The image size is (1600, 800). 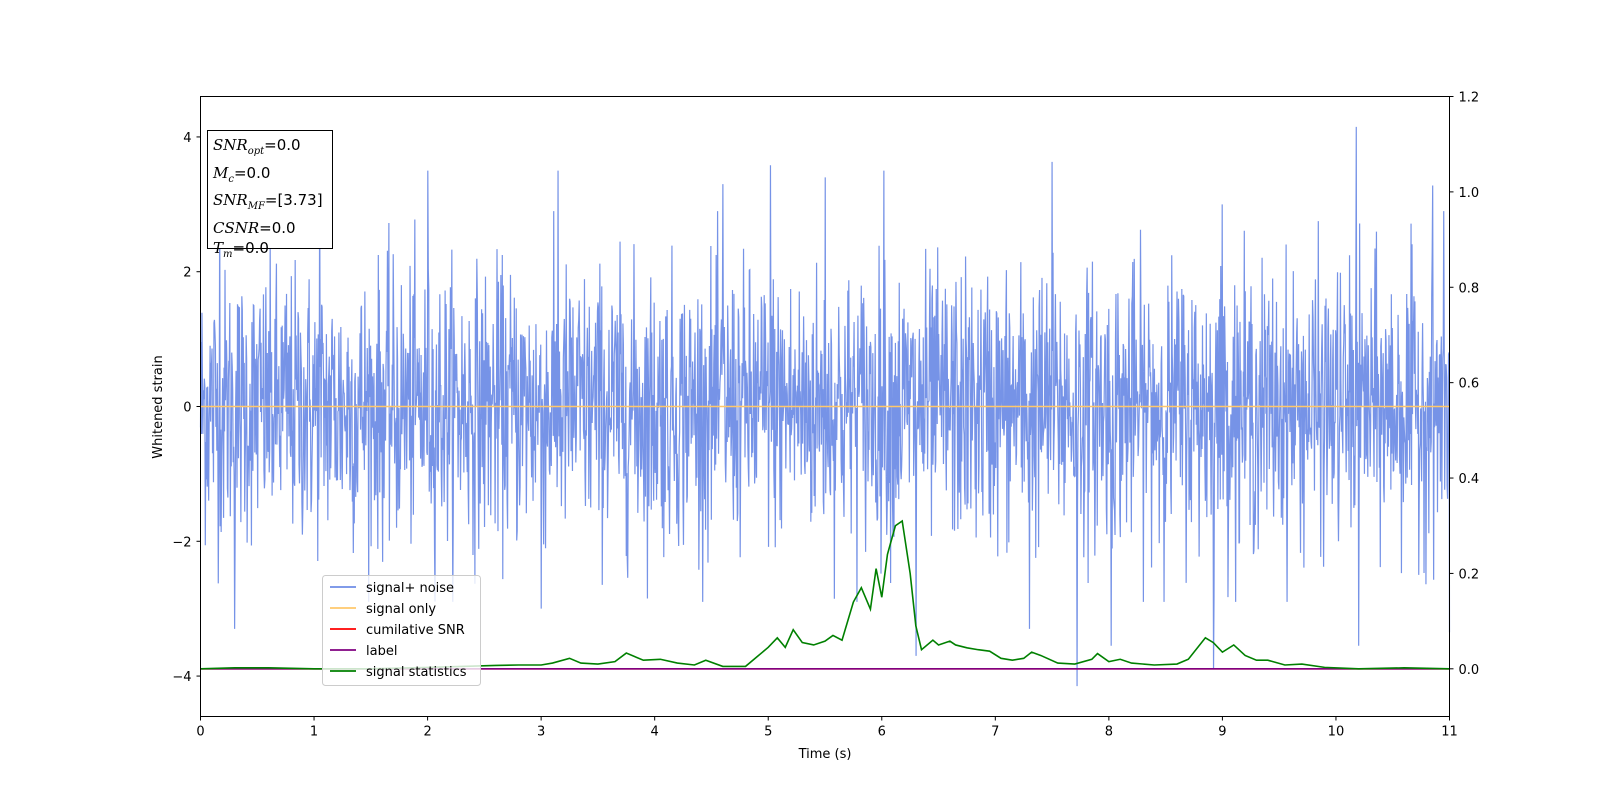 What do you see at coordinates (1336, 732) in the screenshot?
I see `x-tick-label: 10` at bounding box center [1336, 732].